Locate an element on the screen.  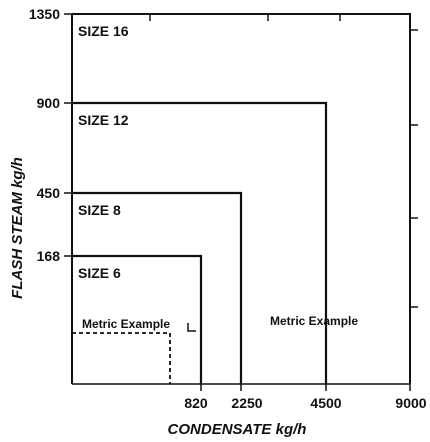
metric-example-label-right: Metric Example is located at coordinates (314, 321).